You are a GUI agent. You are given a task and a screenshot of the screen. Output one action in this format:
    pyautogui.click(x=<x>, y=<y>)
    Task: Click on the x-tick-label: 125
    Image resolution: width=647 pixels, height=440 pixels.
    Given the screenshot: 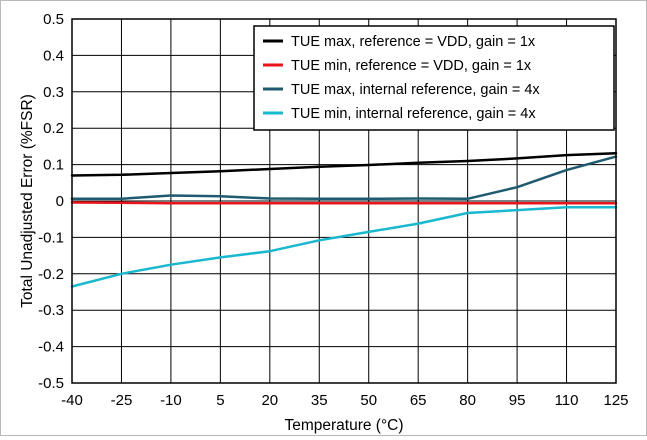 What is the action you would take?
    pyautogui.click(x=615, y=400)
    